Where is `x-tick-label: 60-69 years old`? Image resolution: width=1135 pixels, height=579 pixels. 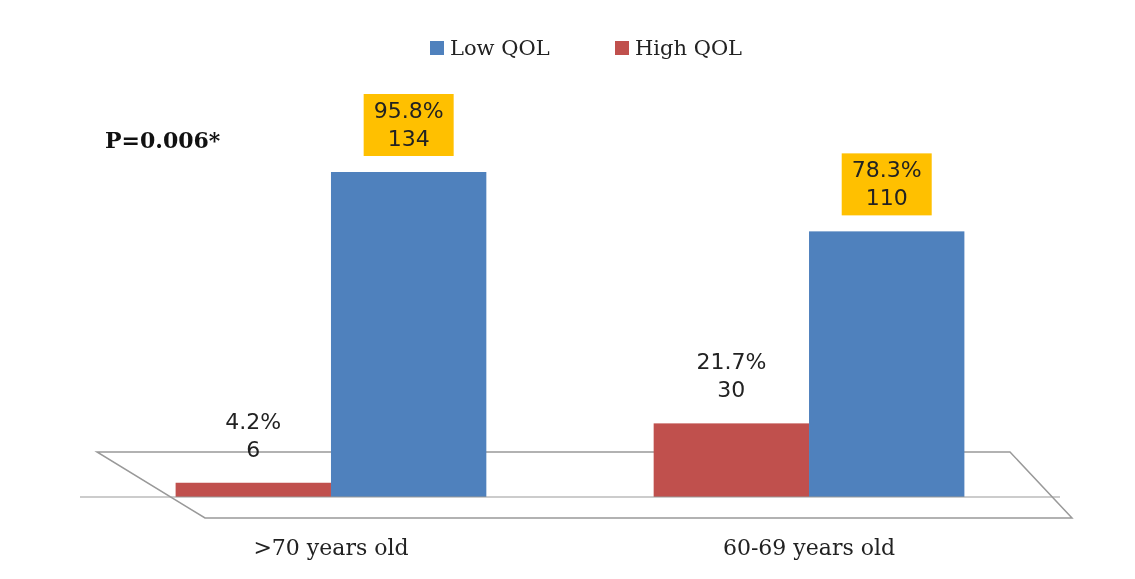 x-tick-label: 60-69 years old is located at coordinates (809, 547).